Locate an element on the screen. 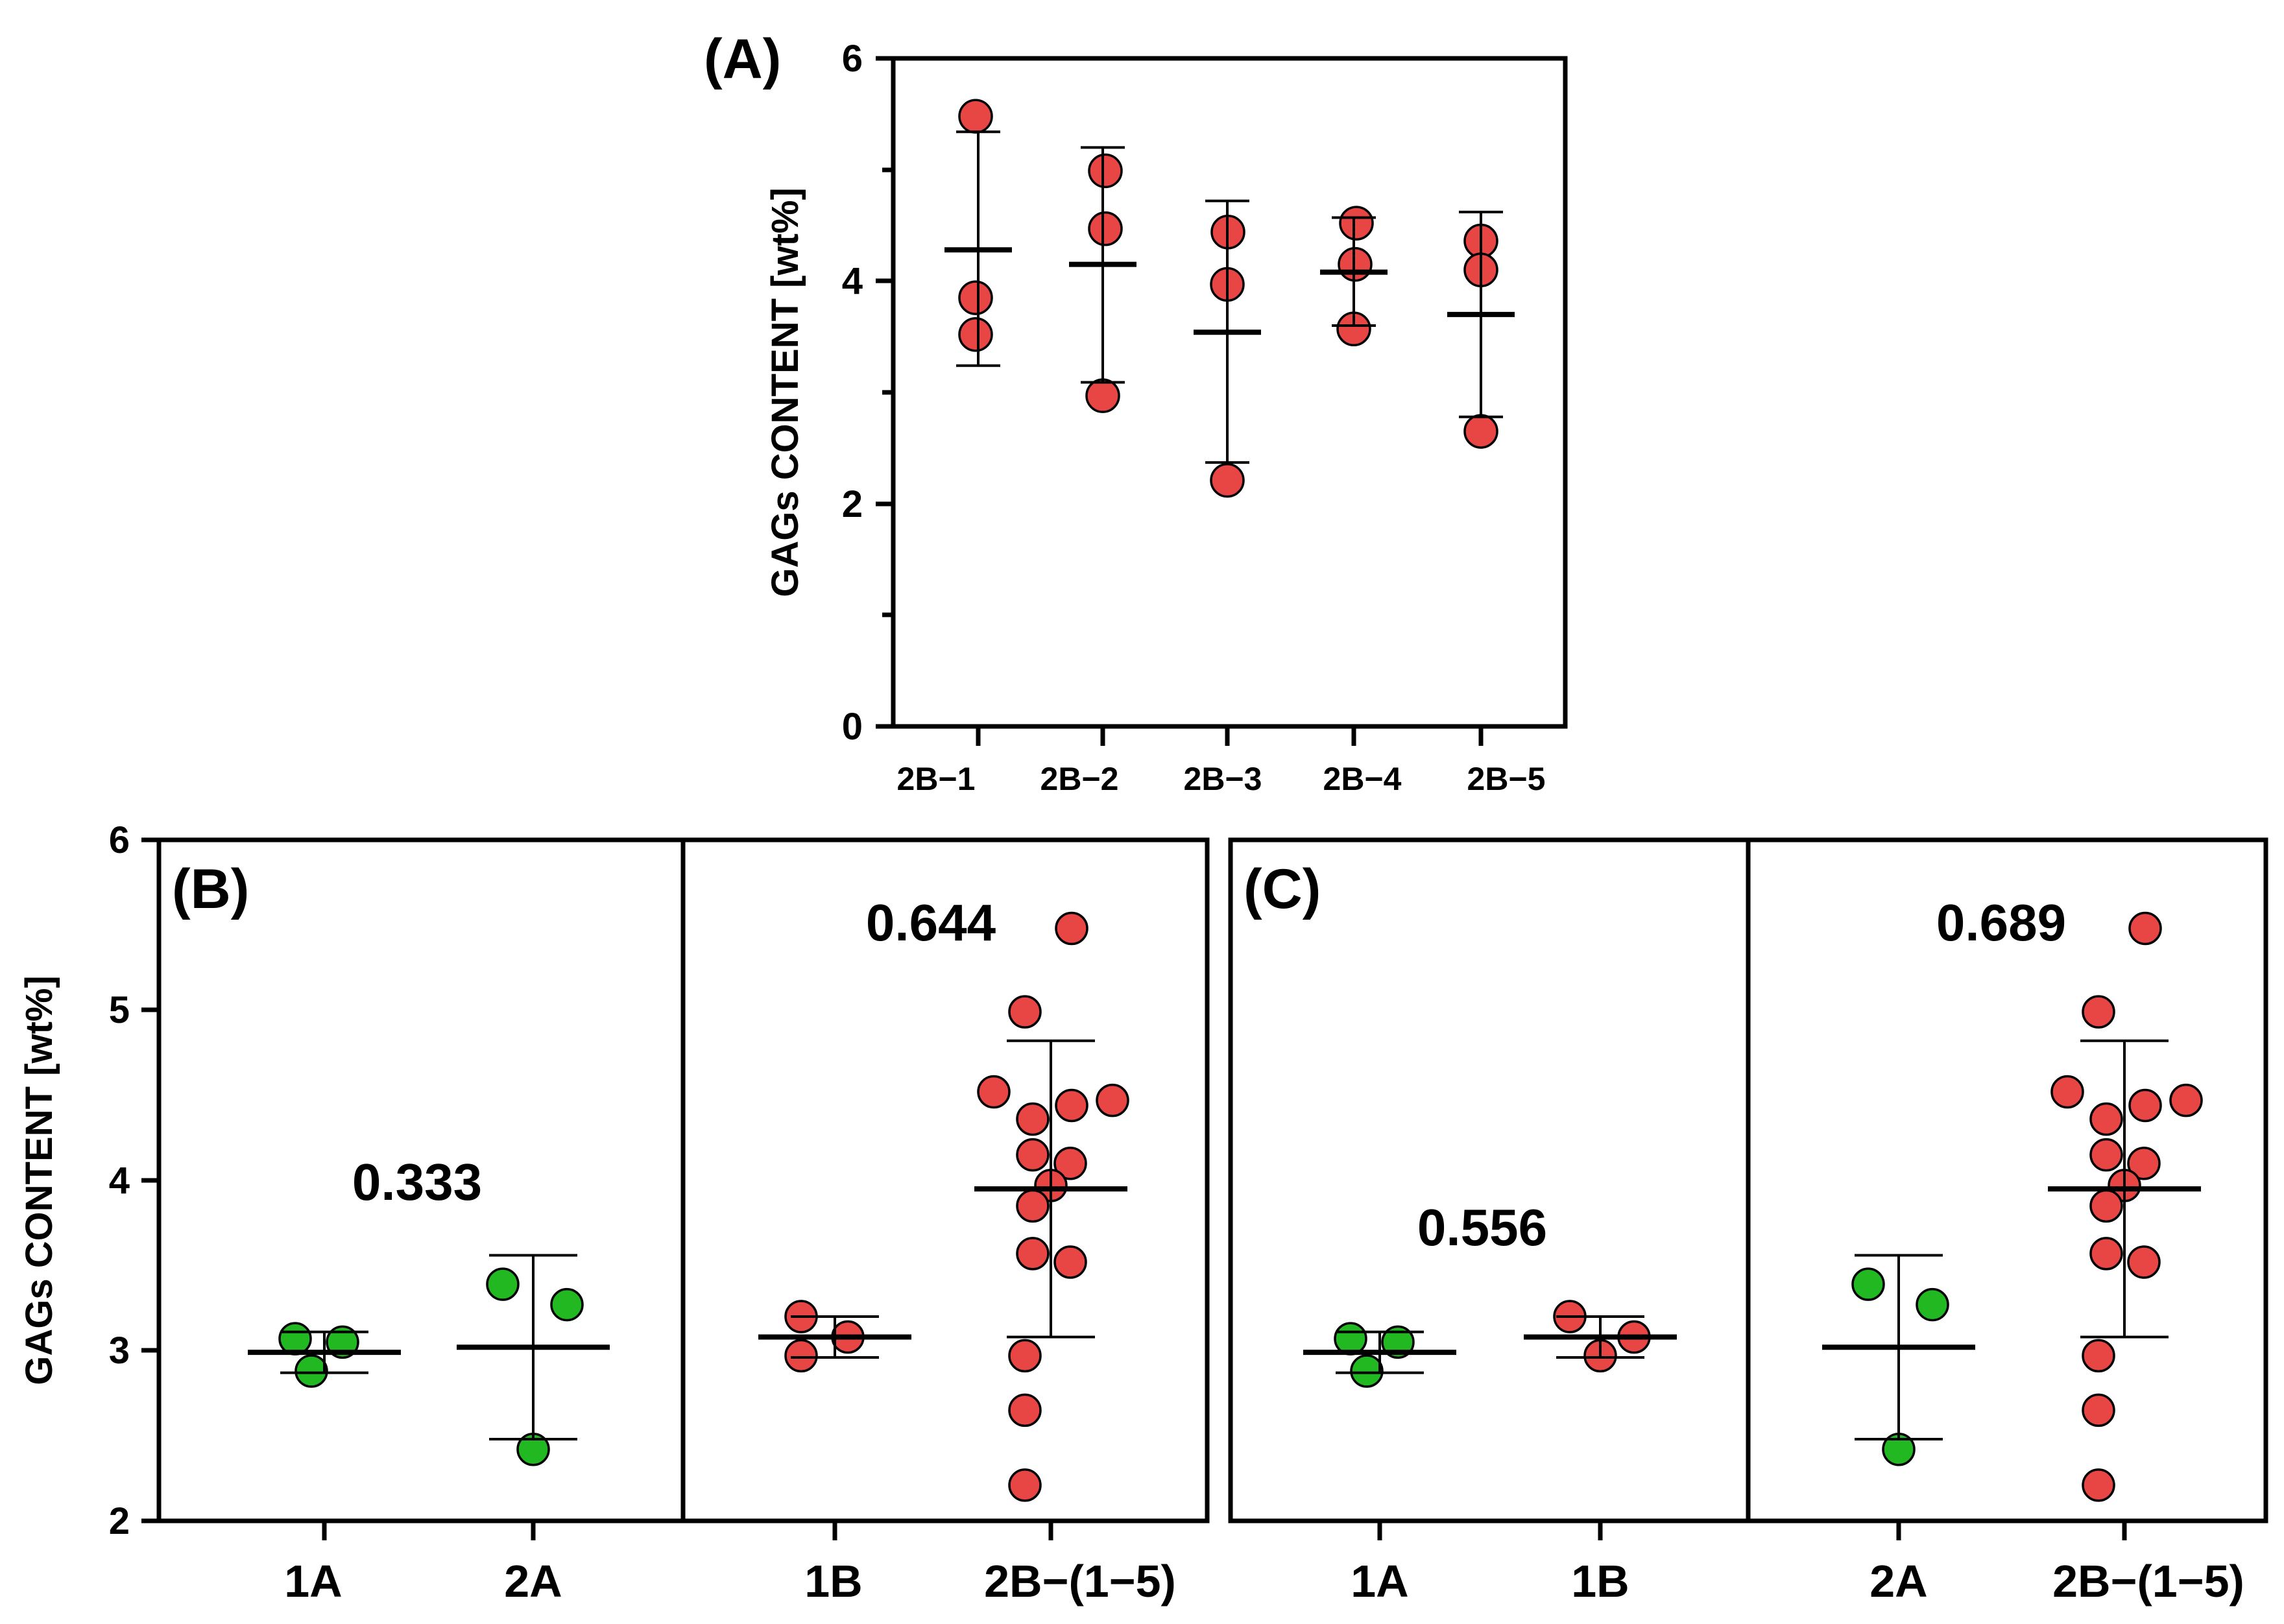 The image size is (2284, 1624). panel-c-left-frame is located at coordinates (1489, 1180).